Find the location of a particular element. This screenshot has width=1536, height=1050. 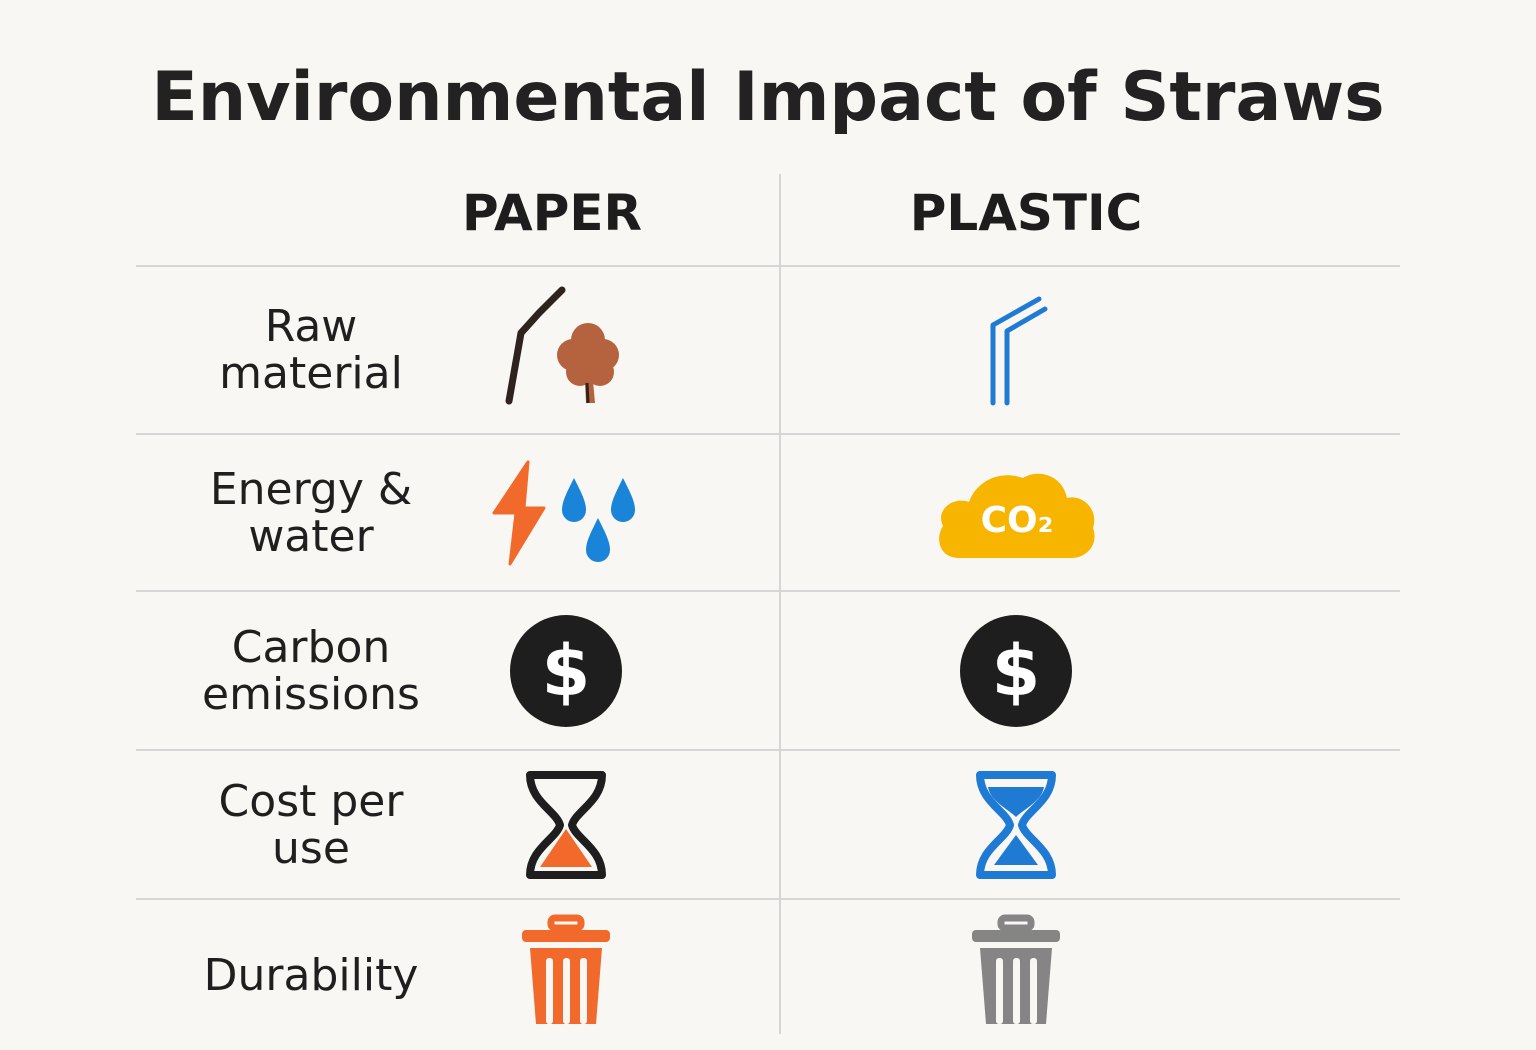

table-row: Durability is located at coordinates (768, 962).